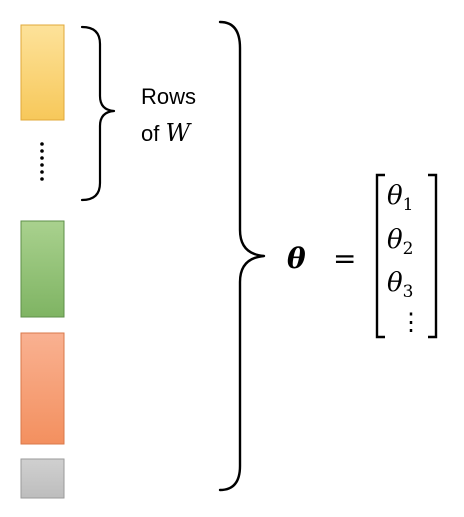 The height and width of the screenshot is (517, 464). Describe the element at coordinates (42, 161) in the screenshot. I see `vertical-ellipsis-icon` at that location.